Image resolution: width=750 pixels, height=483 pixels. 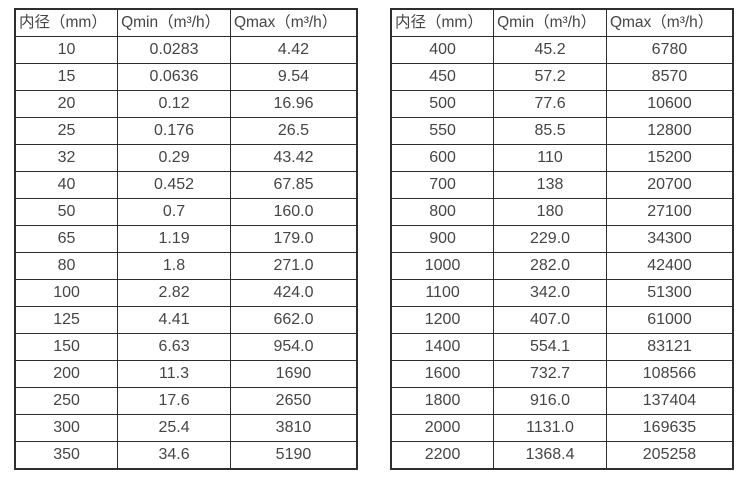 What do you see at coordinates (550, 266) in the screenshot?
I see `qmin-cell: 282.0` at bounding box center [550, 266].